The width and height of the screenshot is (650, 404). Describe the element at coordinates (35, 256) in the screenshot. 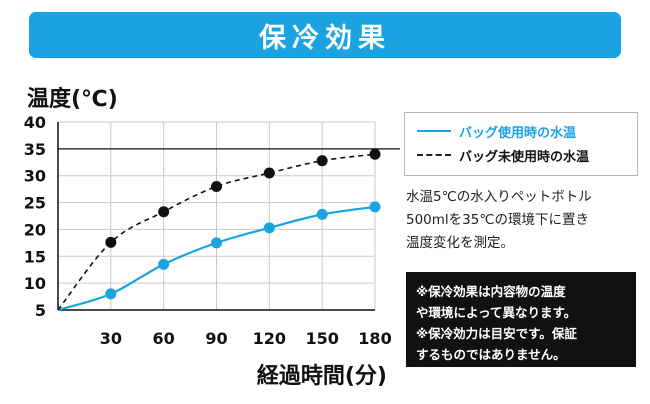

I see `y-tick-label: 15` at that location.